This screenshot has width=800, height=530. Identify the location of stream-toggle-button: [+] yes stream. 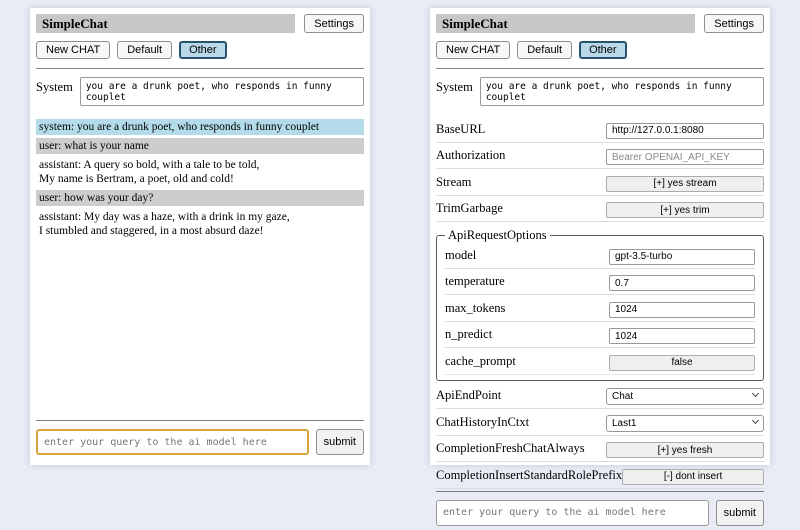
(685, 183).